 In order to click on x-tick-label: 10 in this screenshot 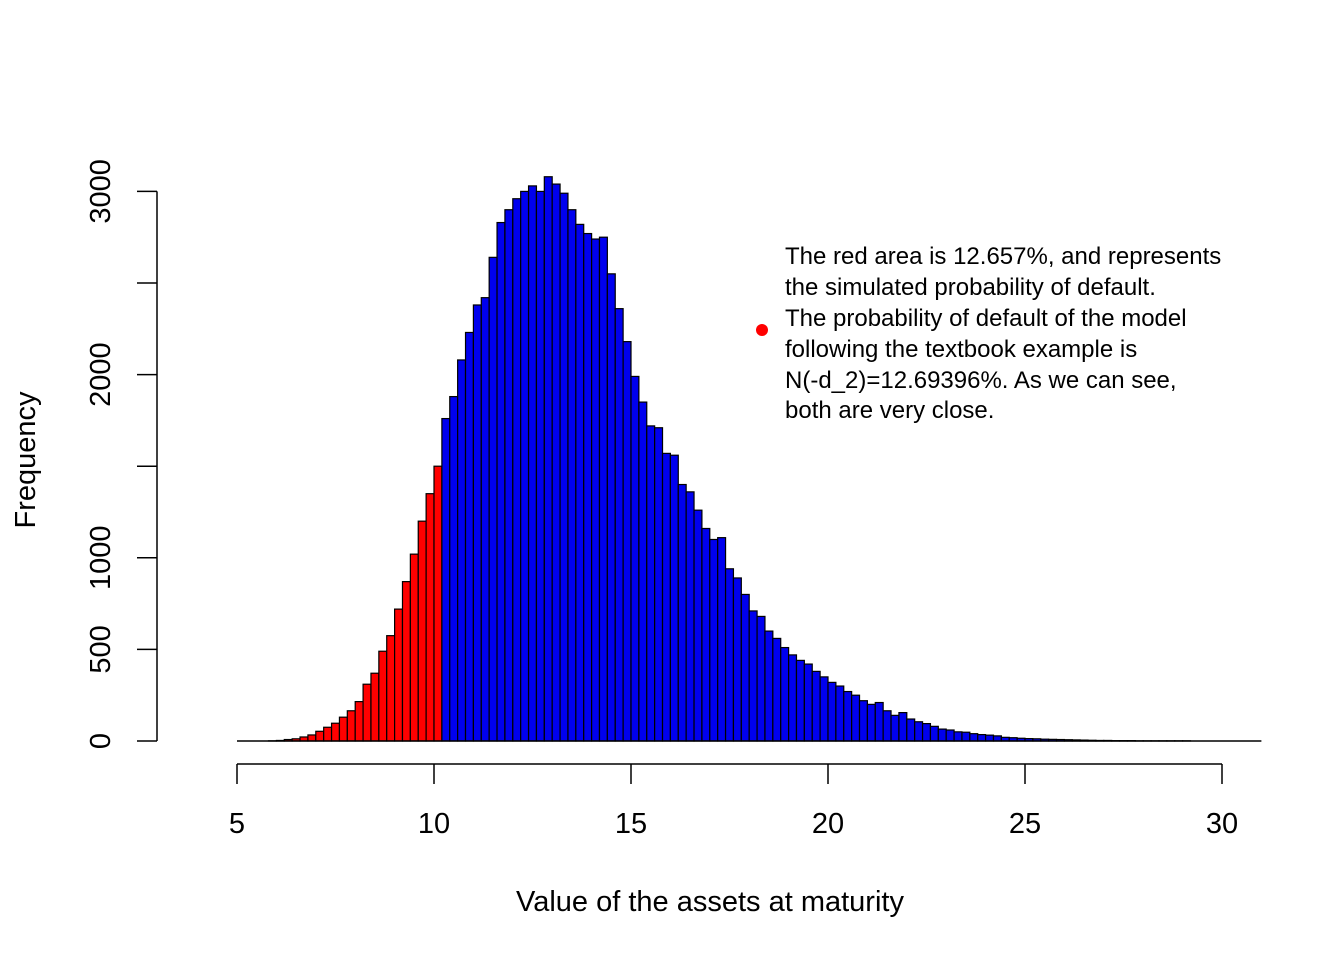, I will do `click(434, 824)`.